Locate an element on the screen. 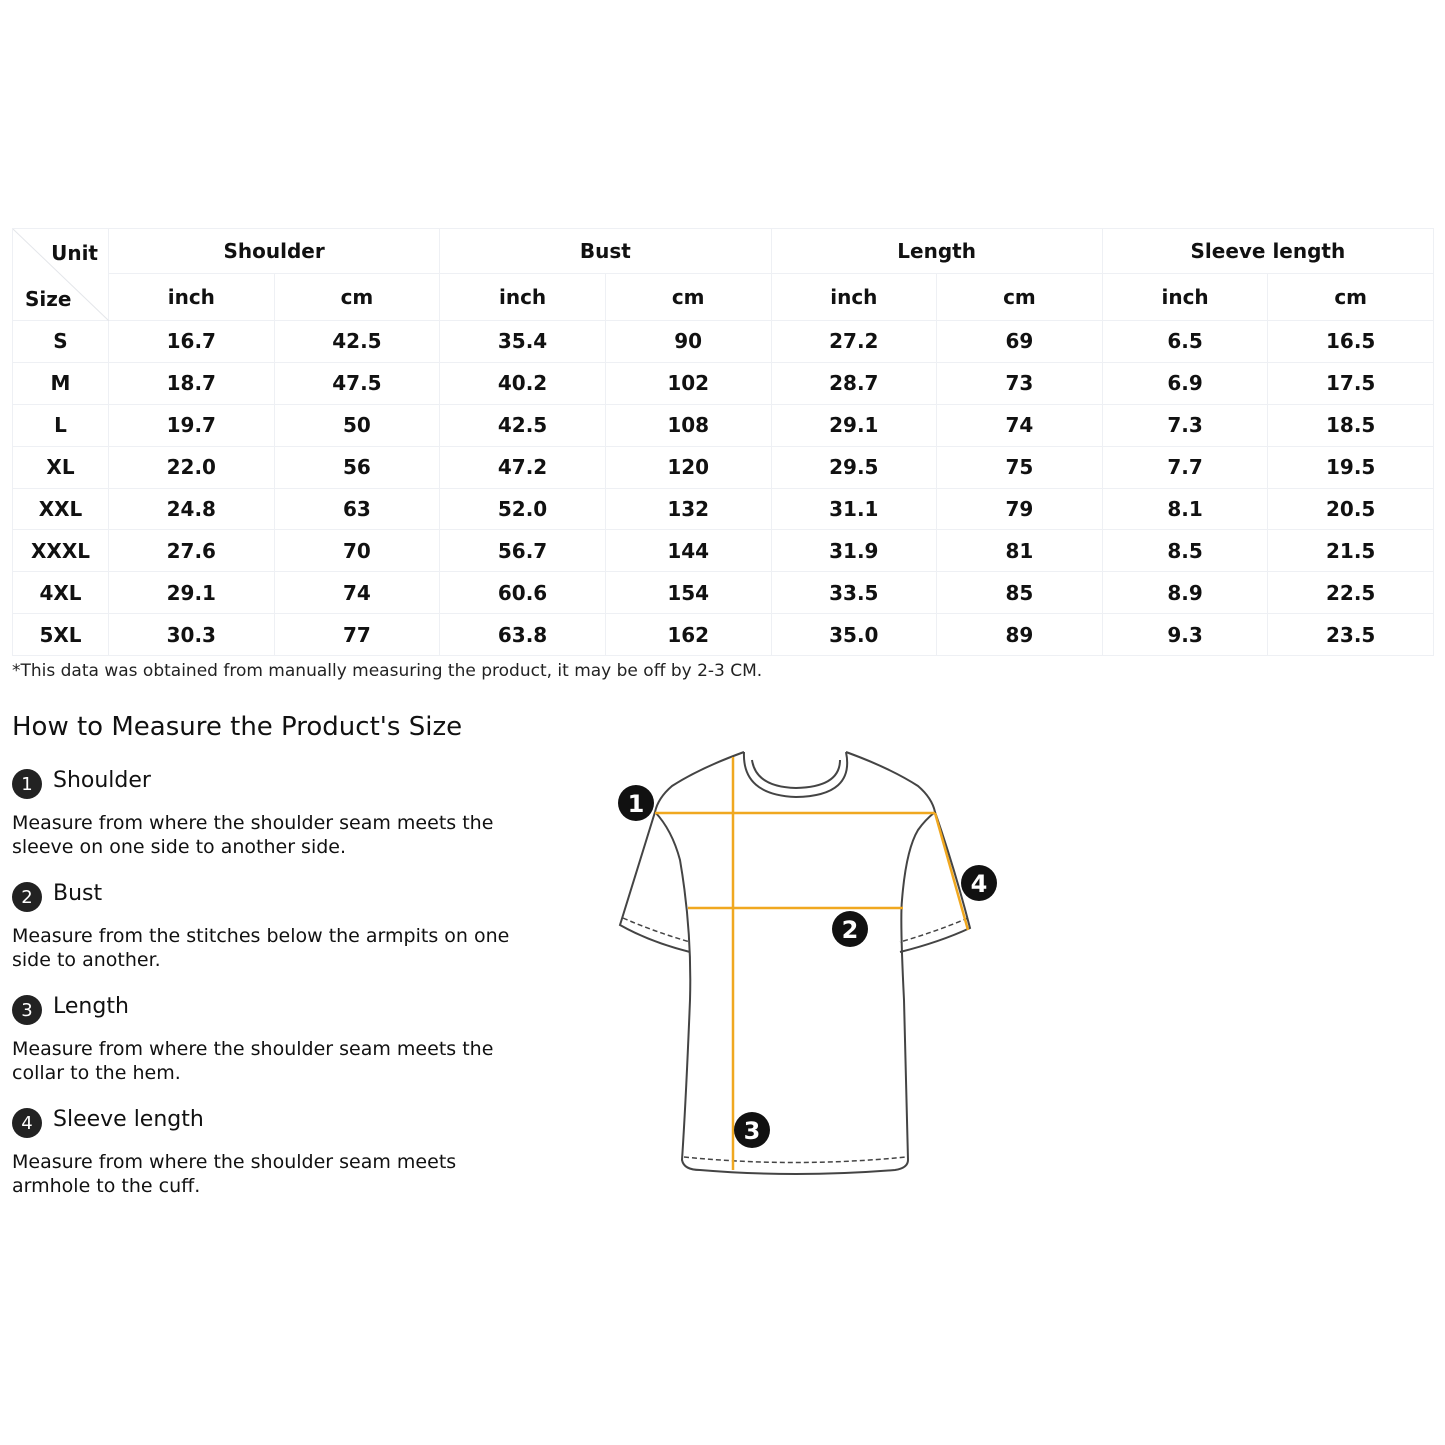 Image resolution: width=1445 pixels, height=1445 pixels. group-header: Sleeve length is located at coordinates (1268, 251).